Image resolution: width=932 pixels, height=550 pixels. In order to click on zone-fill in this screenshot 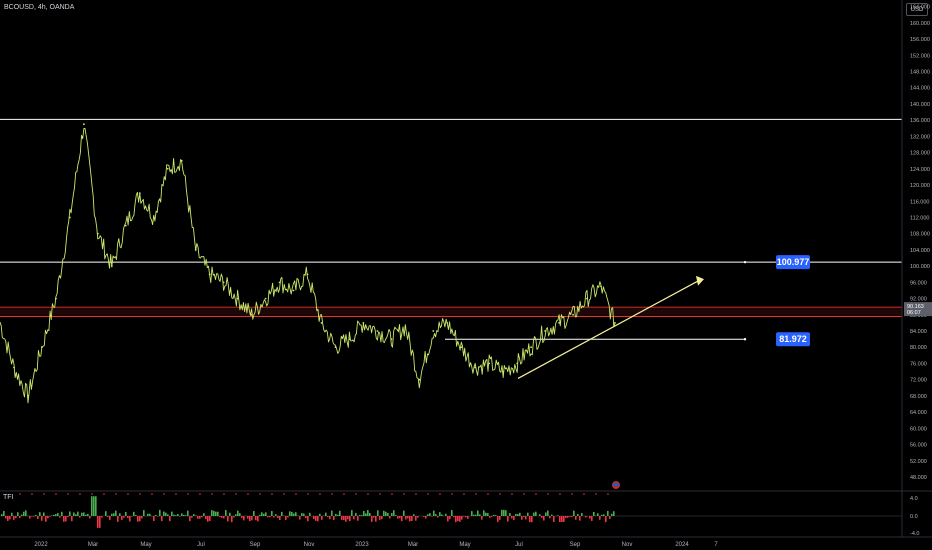, I will do `click(451, 312)`.